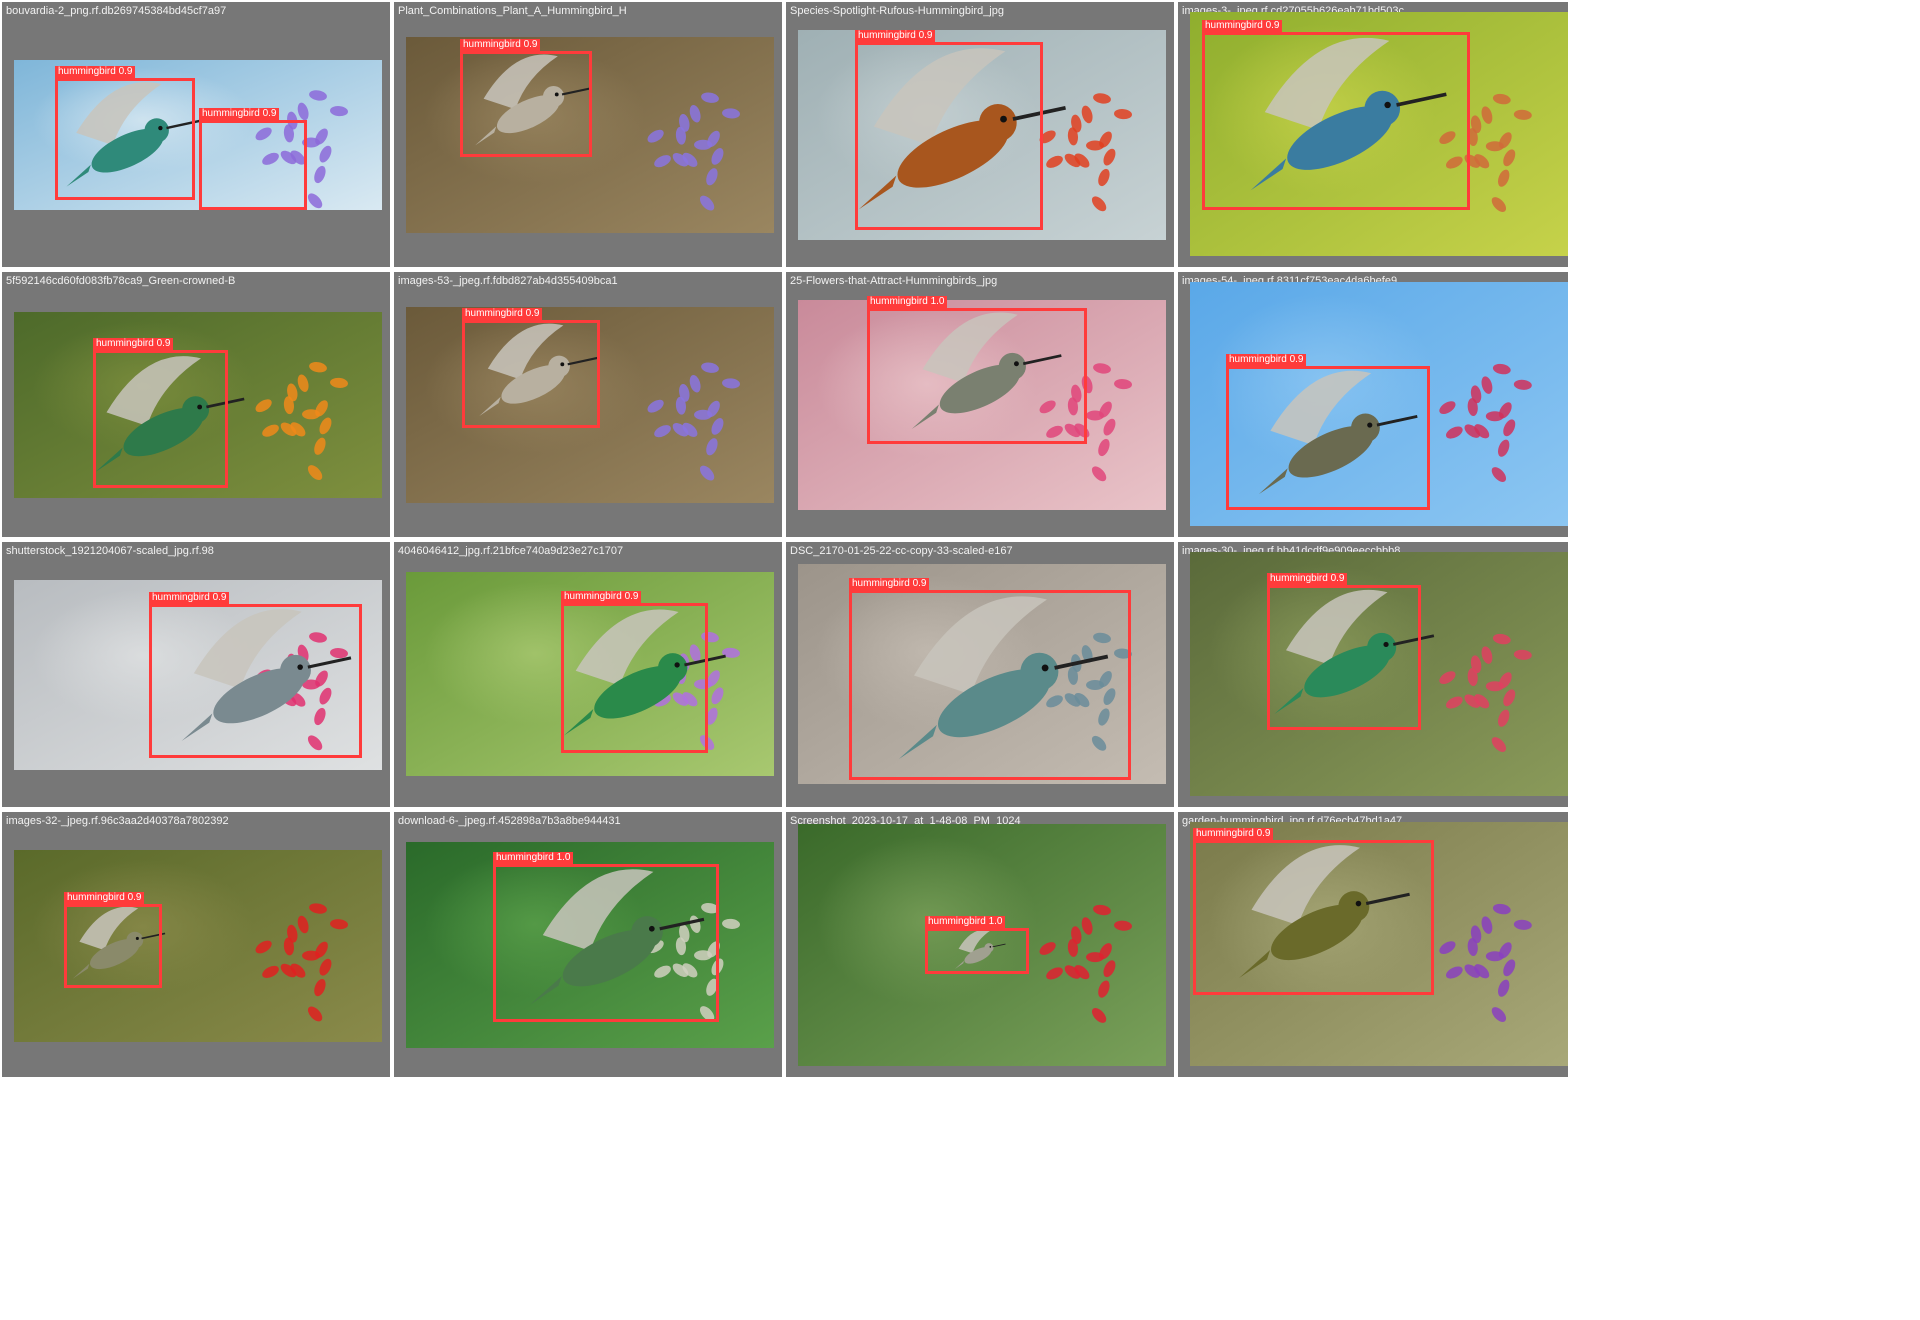  Describe the element at coordinates (511, 551) in the screenshot. I see `image-filename-label: 4046046412_jpg.rf.21bfce740a9d23e27c1707` at that location.